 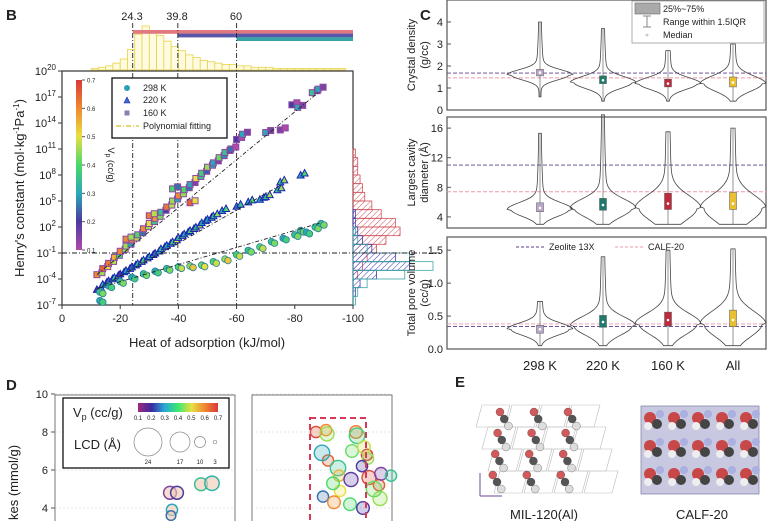 What do you see at coordinates (683, 9) in the screenshot?
I see `legend-iqr-label: 25%~75%` at bounding box center [683, 9].